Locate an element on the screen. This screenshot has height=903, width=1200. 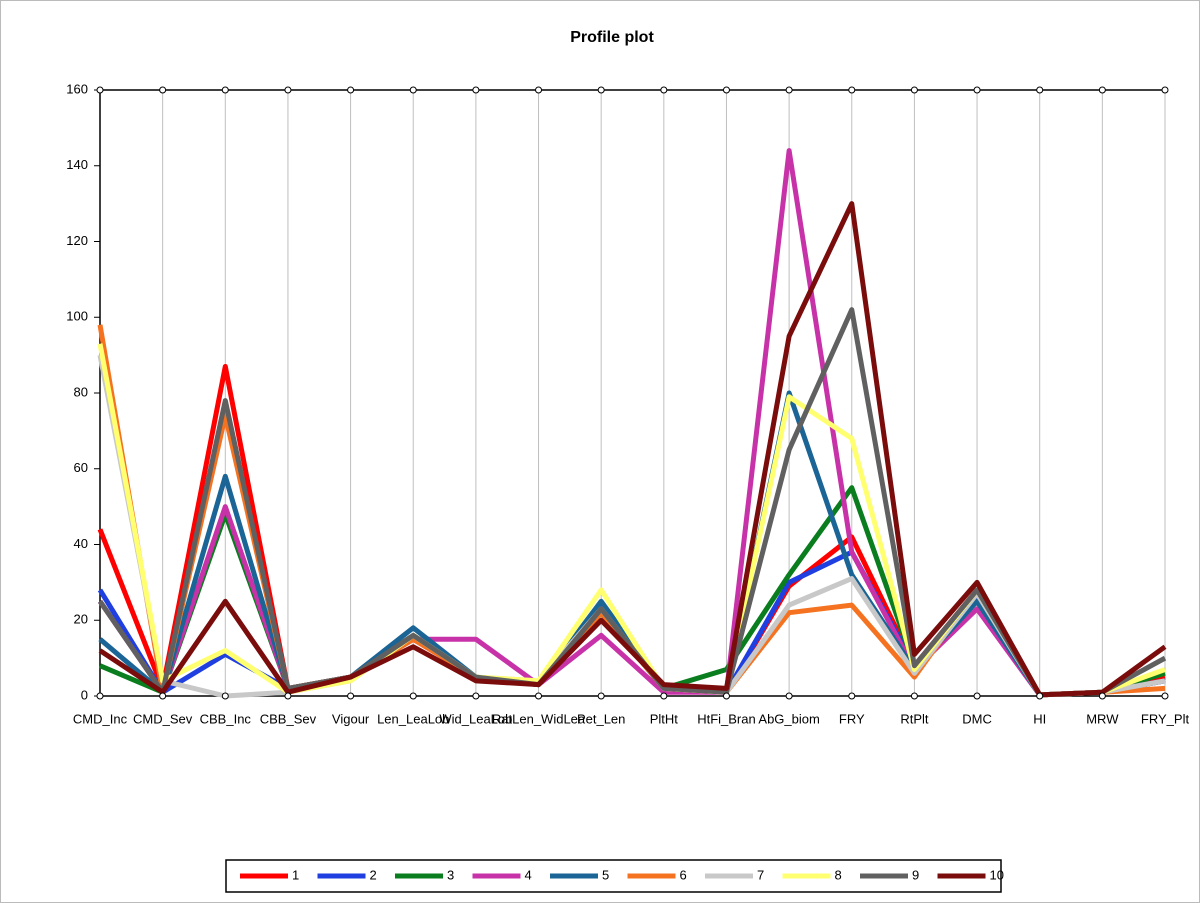
legend-label: 9 is located at coordinates (915, 874).